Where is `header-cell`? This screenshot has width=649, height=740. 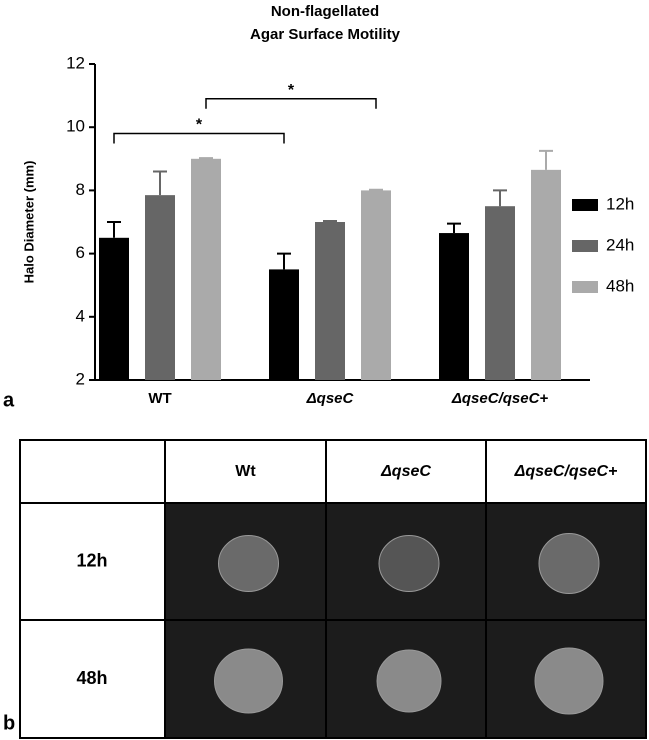 header-cell is located at coordinates (566, 471).